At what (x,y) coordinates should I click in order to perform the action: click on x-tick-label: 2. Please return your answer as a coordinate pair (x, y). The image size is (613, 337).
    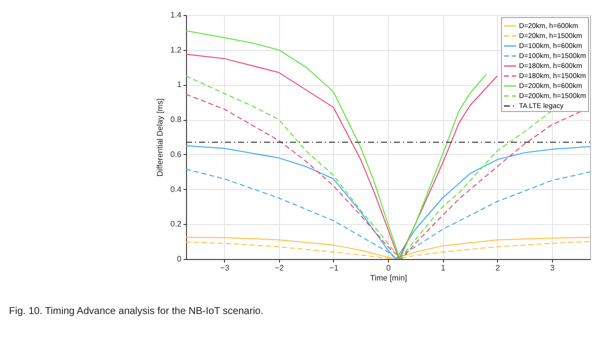
    Looking at the image, I should click on (497, 268).